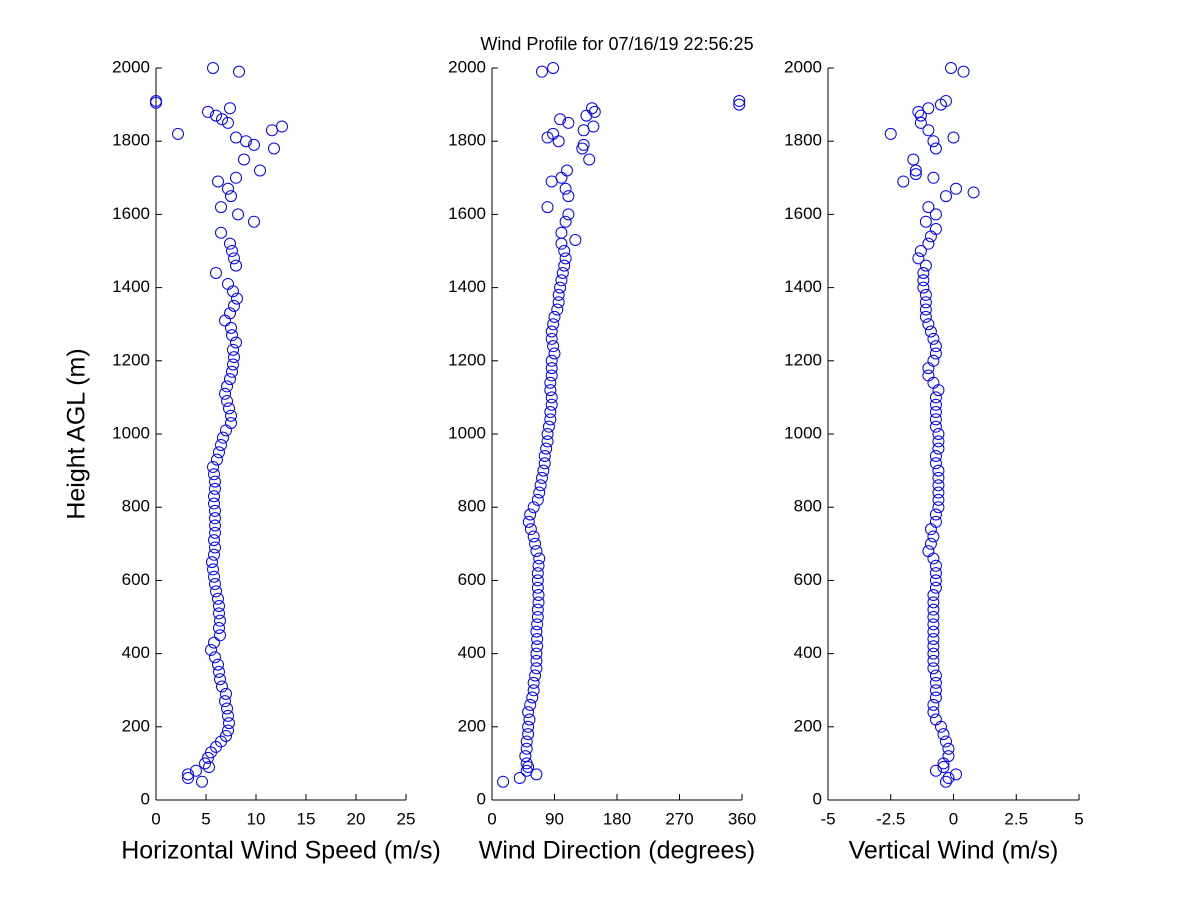 This screenshot has width=1200, height=900. I want to click on y-tick-label: 800, so click(808, 506).